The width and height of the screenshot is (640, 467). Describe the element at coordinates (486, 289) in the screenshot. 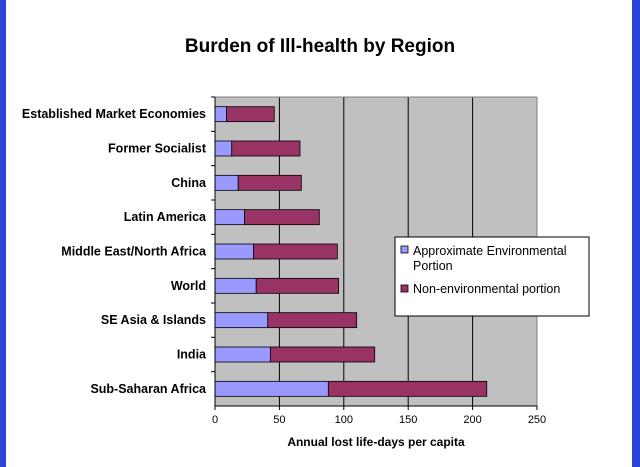

I see `legend-label-non-environmental: Non-environmental portion` at that location.